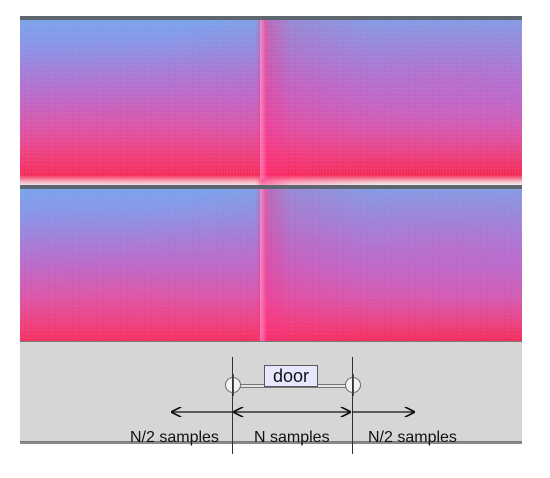 The image size is (550, 478). I want to click on top-border, so click(271, 18).